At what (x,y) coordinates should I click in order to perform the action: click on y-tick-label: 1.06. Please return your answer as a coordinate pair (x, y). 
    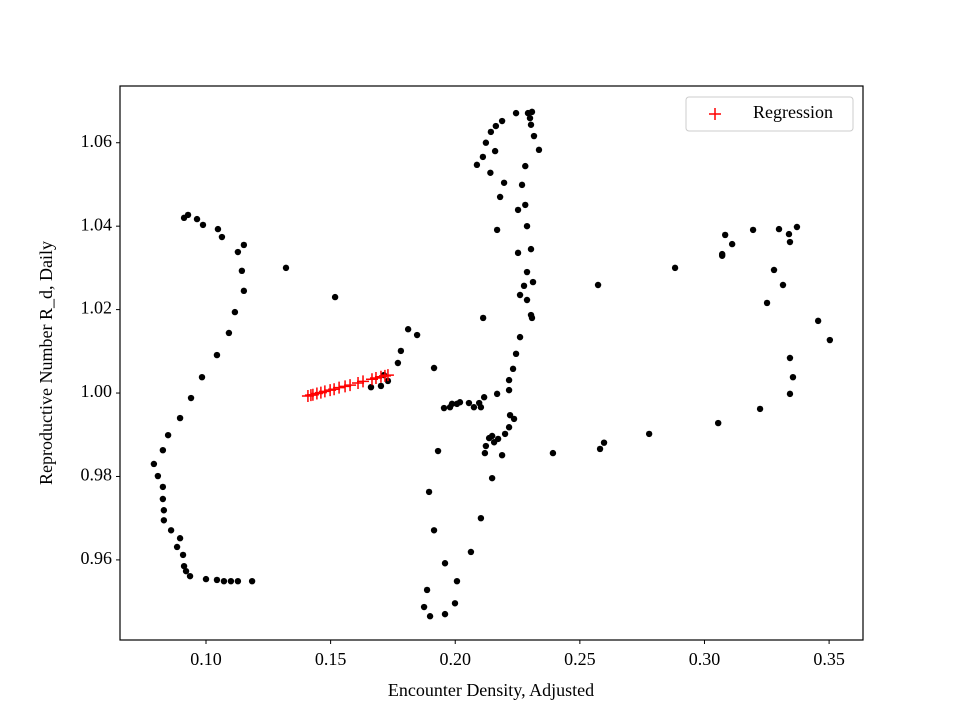
    Looking at the image, I should click on (97, 141).